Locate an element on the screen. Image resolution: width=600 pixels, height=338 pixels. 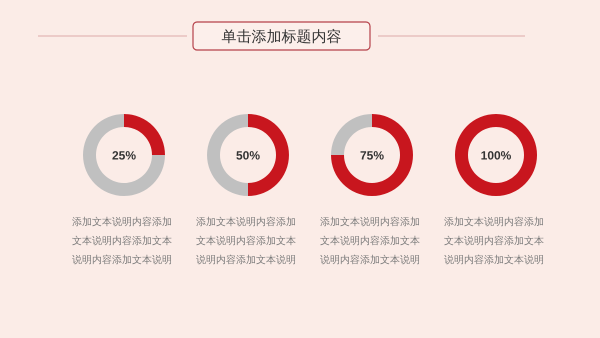
text: 50% is located at coordinates (248, 155).